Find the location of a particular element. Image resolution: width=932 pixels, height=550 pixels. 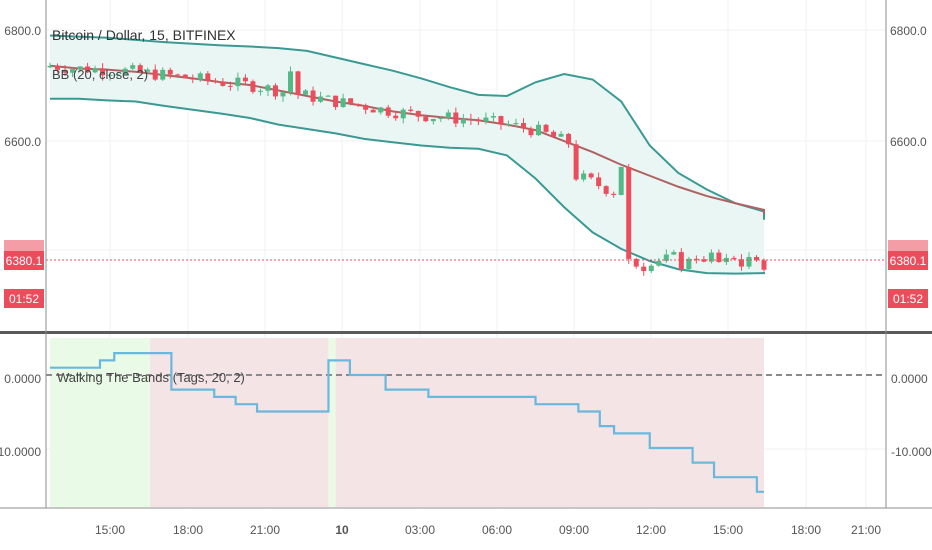

last-price-badge-left is located at coordinates (24, 260).